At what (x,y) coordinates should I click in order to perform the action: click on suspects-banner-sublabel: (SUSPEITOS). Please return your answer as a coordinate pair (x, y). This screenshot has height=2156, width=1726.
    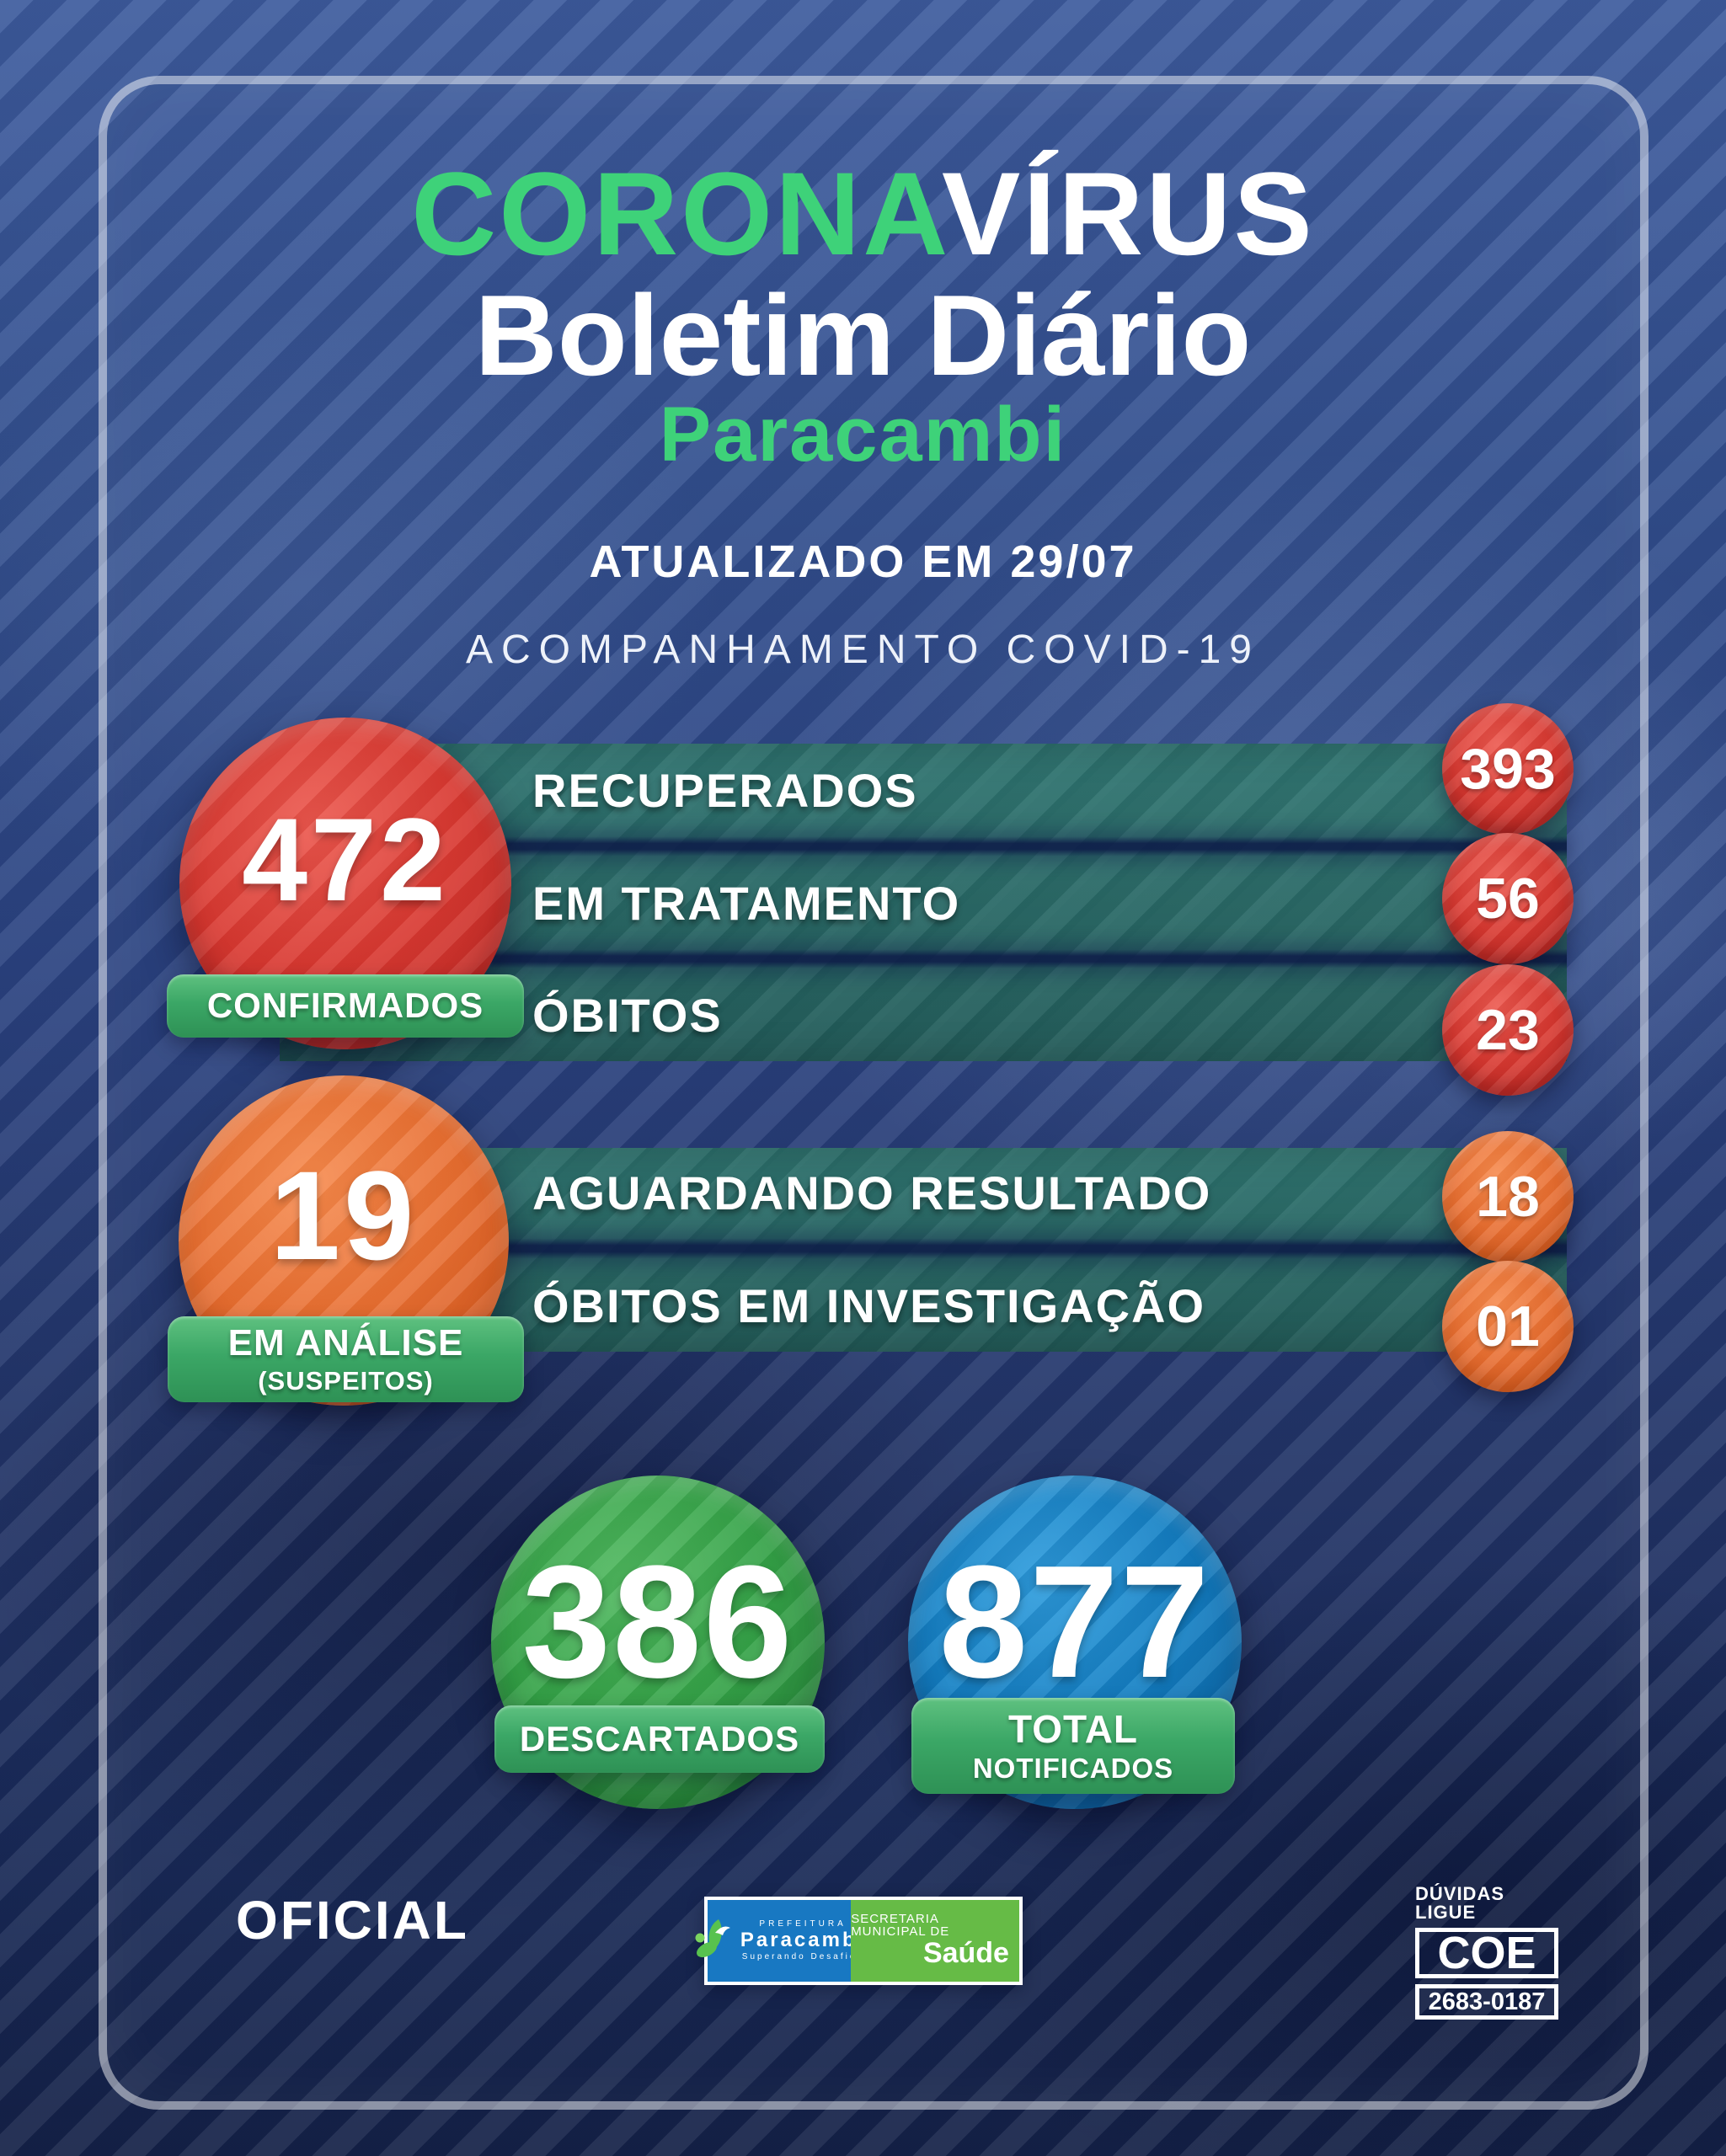
    Looking at the image, I should click on (346, 1380).